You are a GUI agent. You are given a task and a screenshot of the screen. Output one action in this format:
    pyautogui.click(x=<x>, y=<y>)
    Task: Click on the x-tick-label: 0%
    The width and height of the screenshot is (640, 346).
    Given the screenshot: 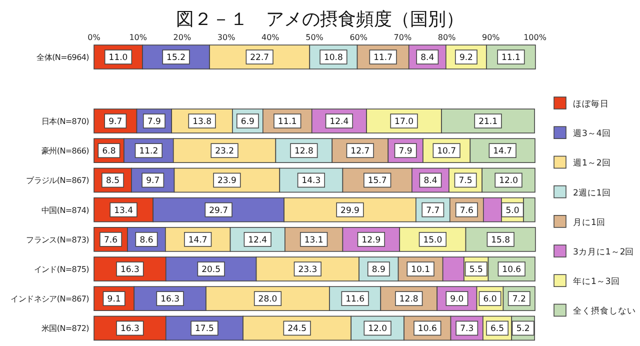 What is the action you would take?
    pyautogui.click(x=94, y=37)
    